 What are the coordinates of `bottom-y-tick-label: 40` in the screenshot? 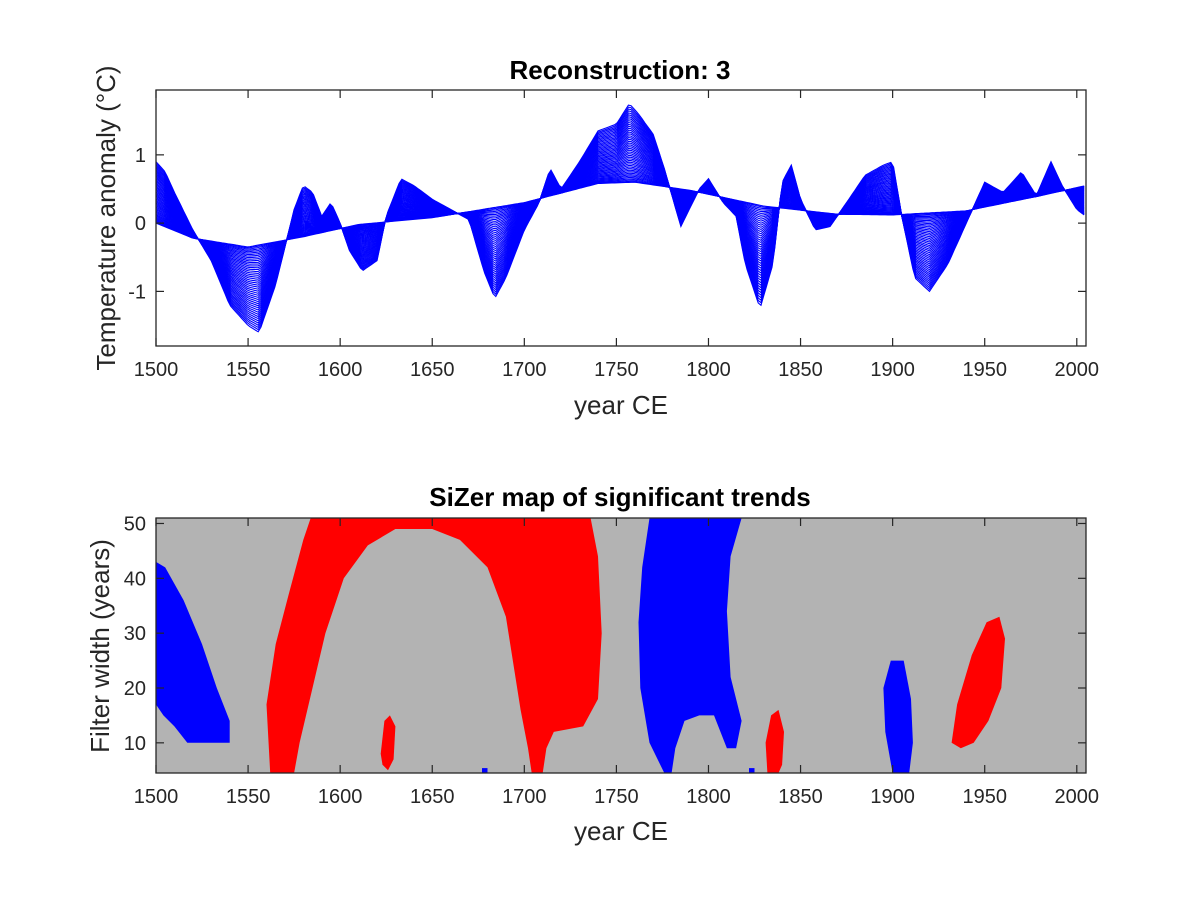 It's located at (135, 579).